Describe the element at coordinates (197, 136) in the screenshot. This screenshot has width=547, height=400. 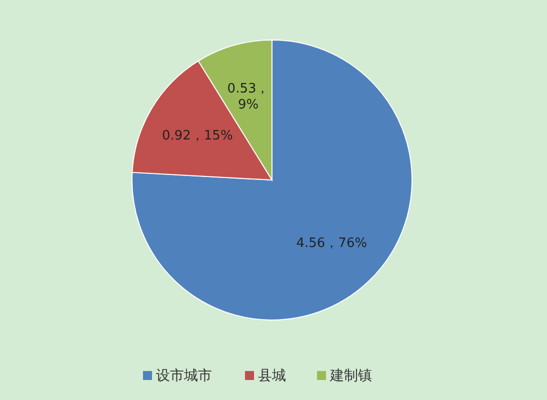
I see `data-label: 0.92，15%` at that location.